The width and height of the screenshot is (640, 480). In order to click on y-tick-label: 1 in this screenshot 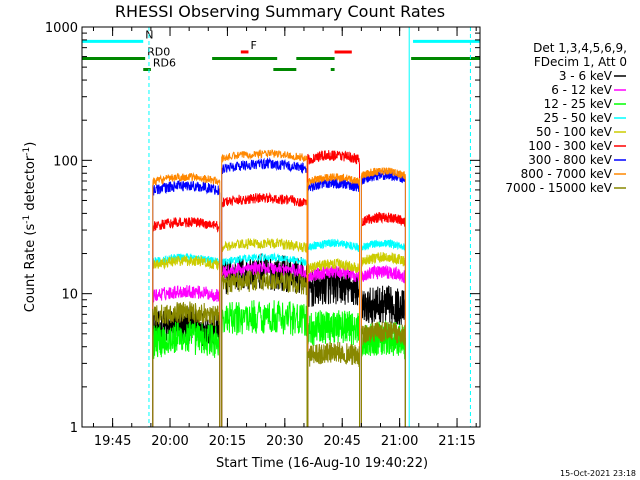, I will do `click(74, 428)`.